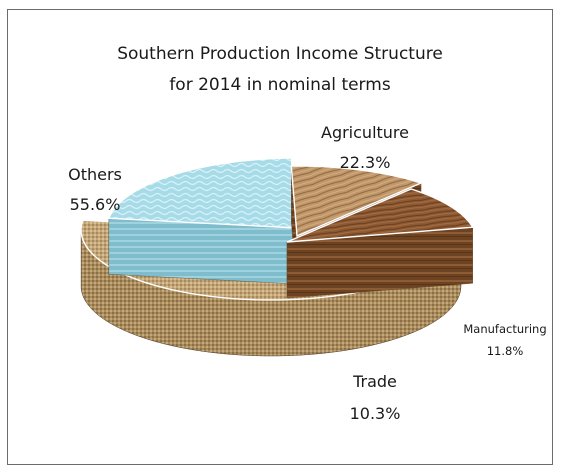 The width and height of the screenshot is (561, 474). Describe the element at coordinates (95, 190) in the screenshot. I see `data-label-others: Others 55.6%` at that location.